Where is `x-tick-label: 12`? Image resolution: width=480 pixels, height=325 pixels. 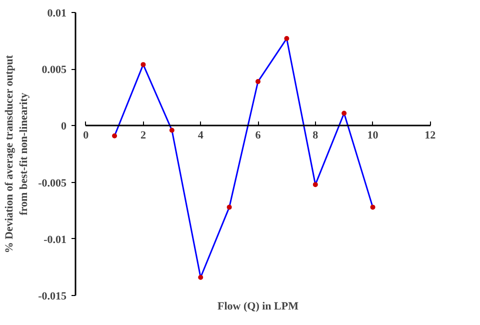
x-tick-label: 12 is located at coordinates (430, 136).